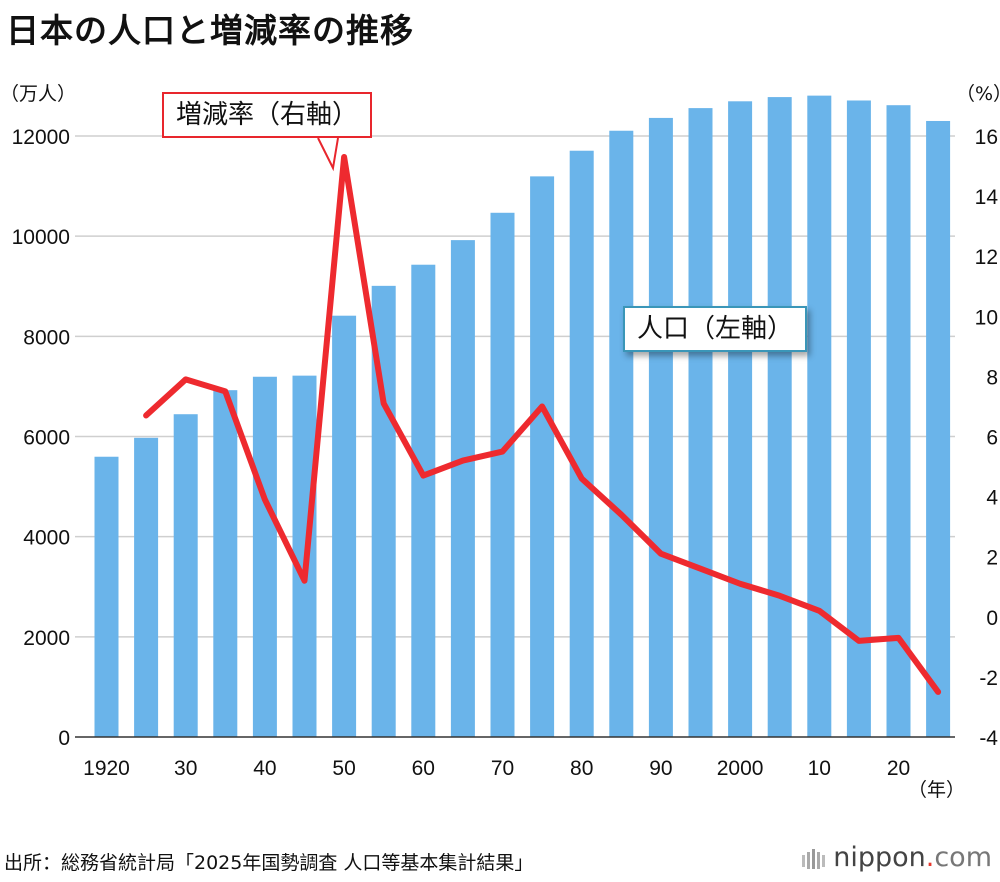 The height and width of the screenshot is (882, 1000). Describe the element at coordinates (38, 94) in the screenshot. I see `y-left-unit-label: （万人）` at that location.